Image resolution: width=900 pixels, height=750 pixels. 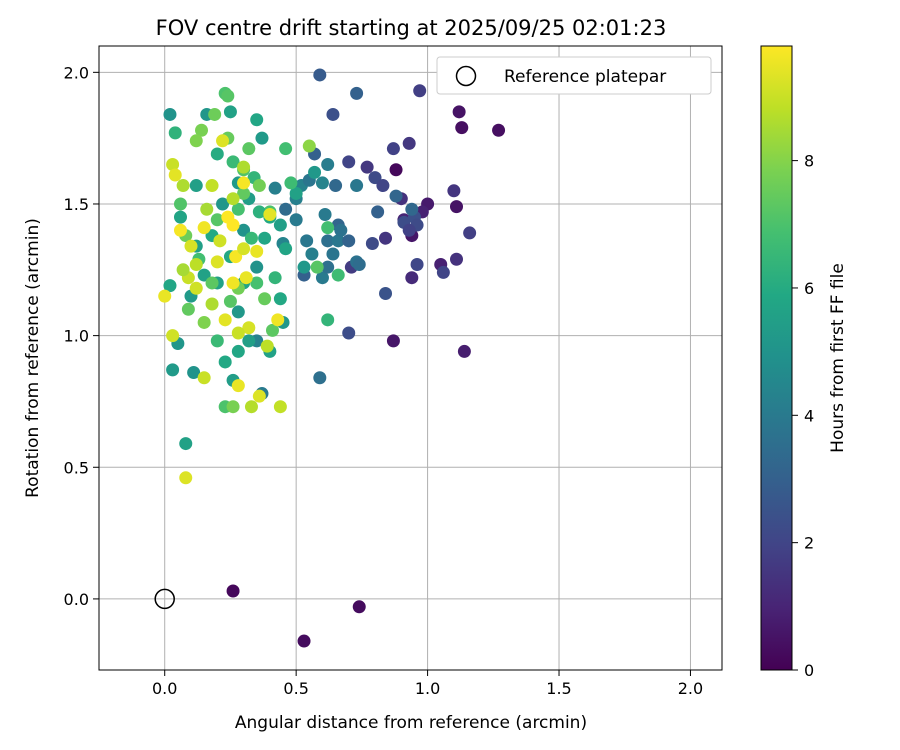 What do you see at coordinates (809, 670) in the screenshot?
I see `colorbar-tick-label: 0` at bounding box center [809, 670].